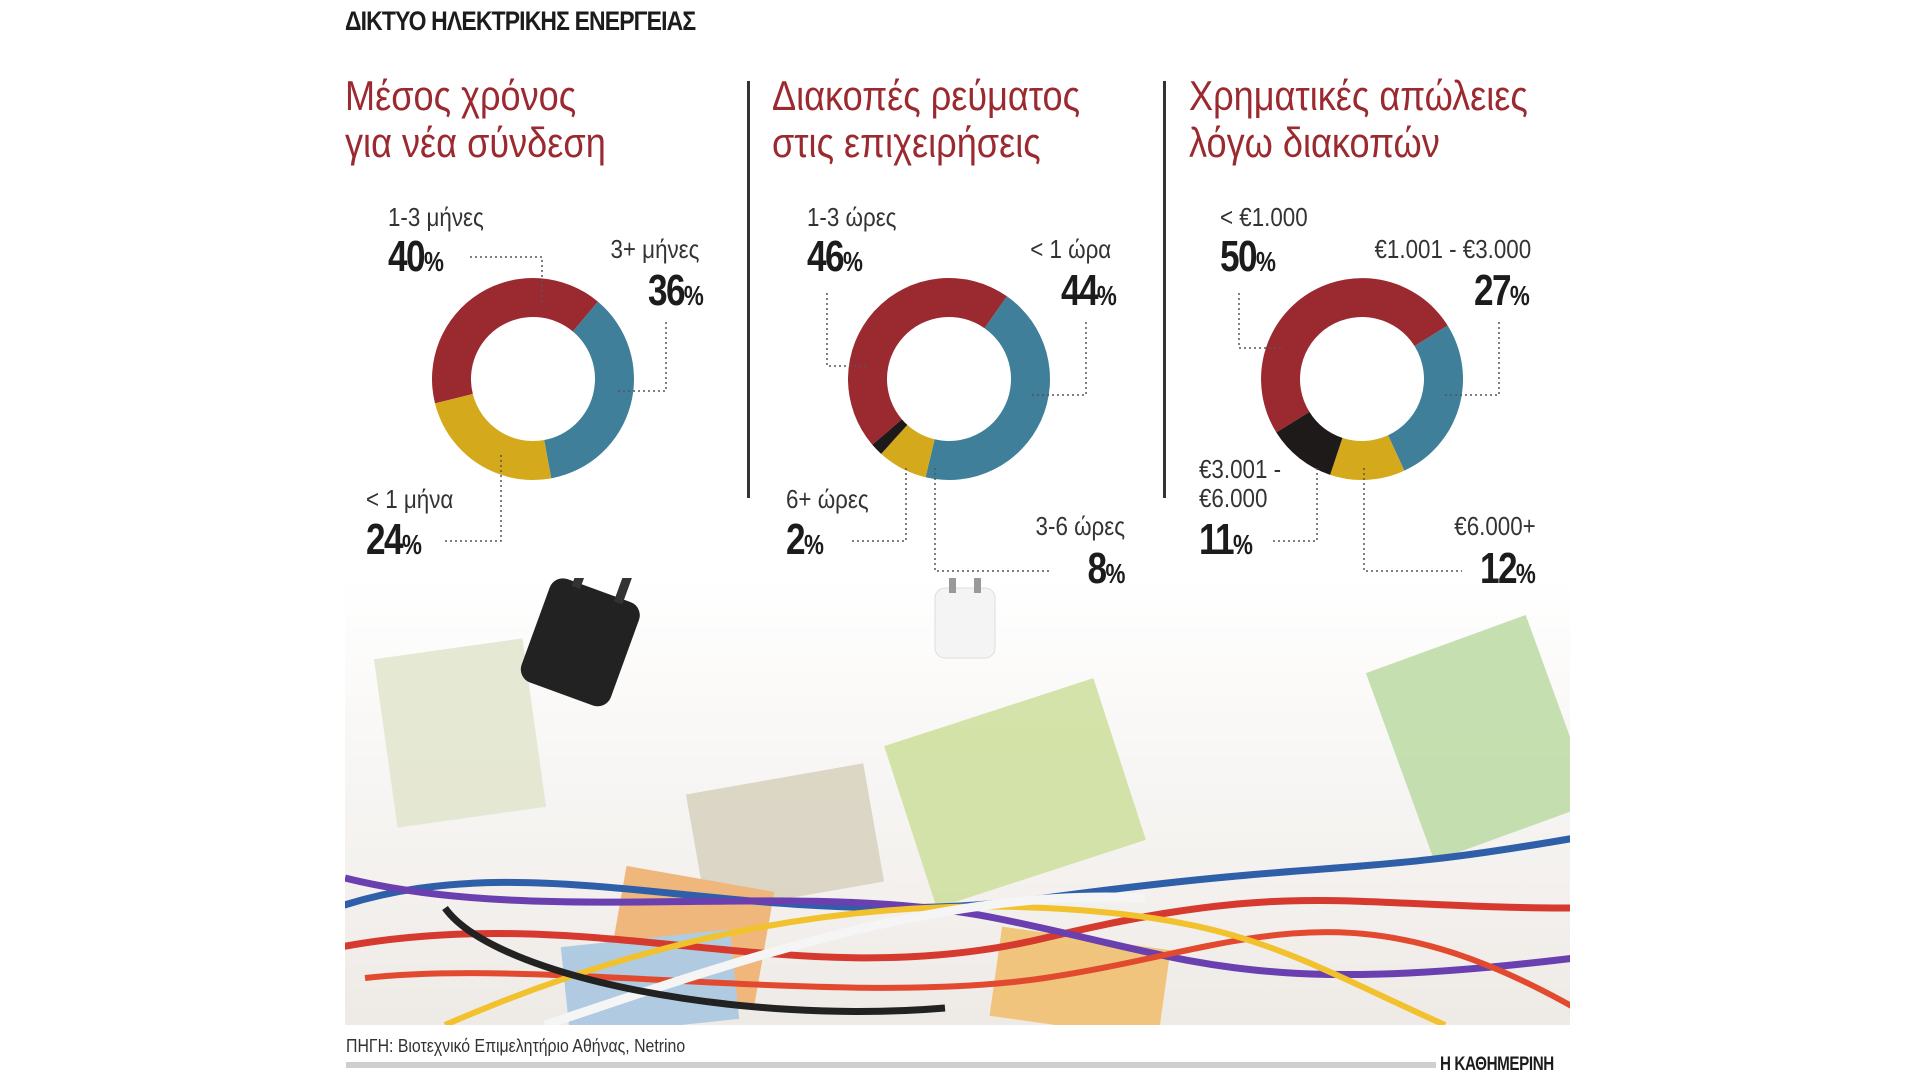  I want to click on chart-3-label-under-1000: < €1.000, so click(1264, 217).